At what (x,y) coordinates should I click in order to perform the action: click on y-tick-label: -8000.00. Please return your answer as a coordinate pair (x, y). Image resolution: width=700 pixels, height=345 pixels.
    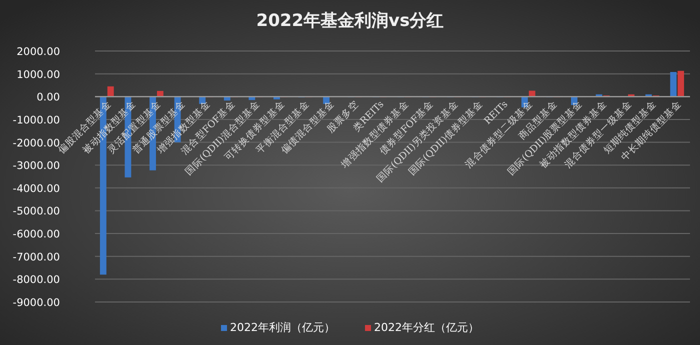
    Looking at the image, I should click on (36, 280).